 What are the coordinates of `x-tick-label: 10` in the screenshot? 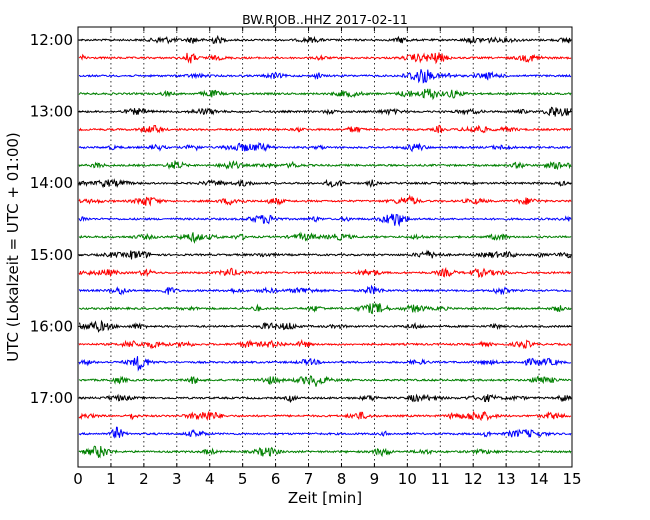 It's located at (407, 479).